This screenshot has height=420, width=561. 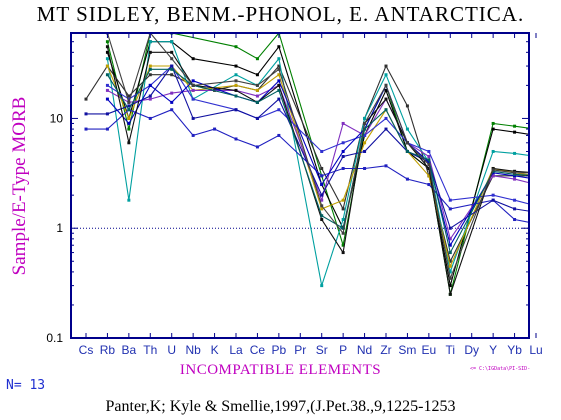 I want to click on x-tick-label: U, so click(x=171, y=350).